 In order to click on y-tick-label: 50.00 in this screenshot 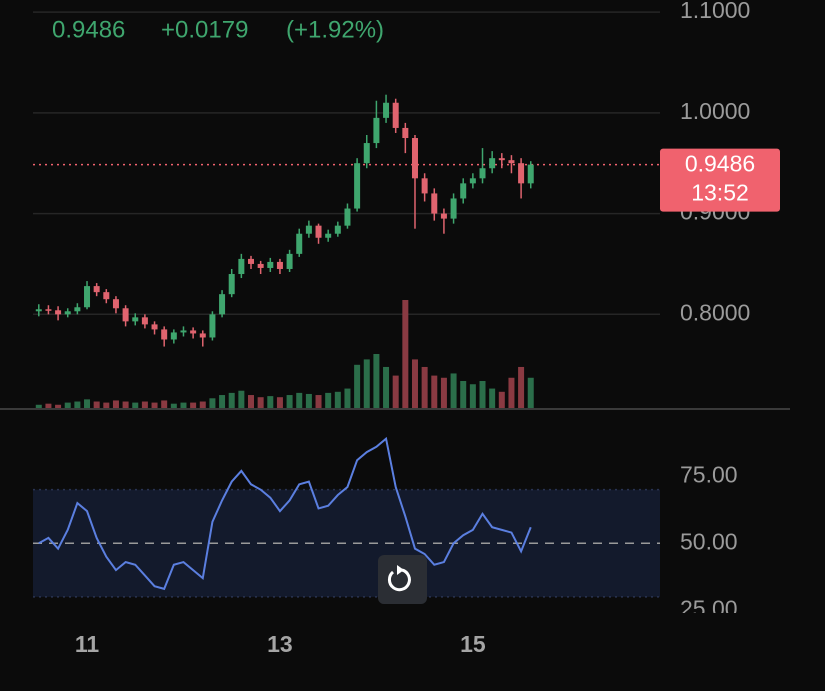, I will do `click(709, 541)`.